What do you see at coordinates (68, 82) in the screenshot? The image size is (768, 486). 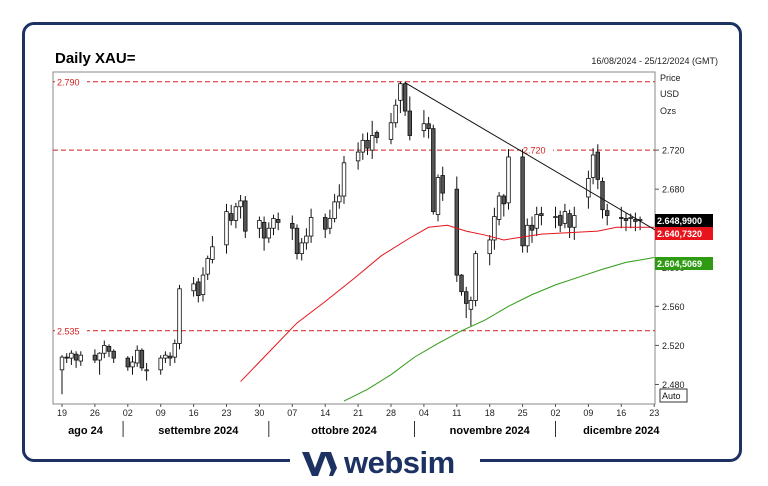 I see `level-label-0: 2.790` at bounding box center [68, 82].